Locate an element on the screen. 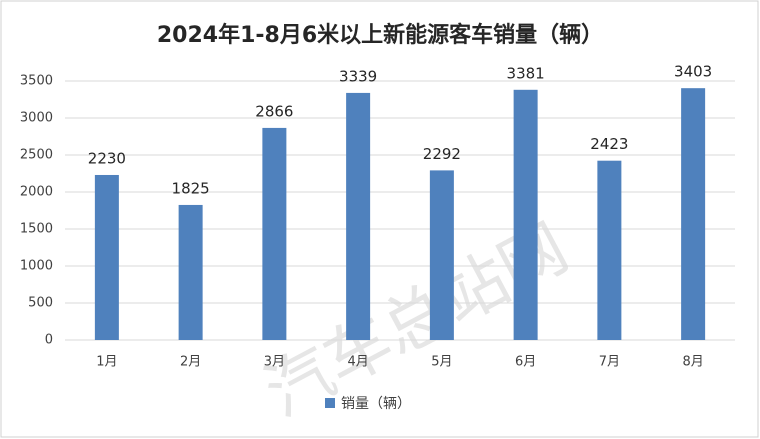 The width and height of the screenshot is (760, 439). y-tick-label: 3500 is located at coordinates (36, 81).